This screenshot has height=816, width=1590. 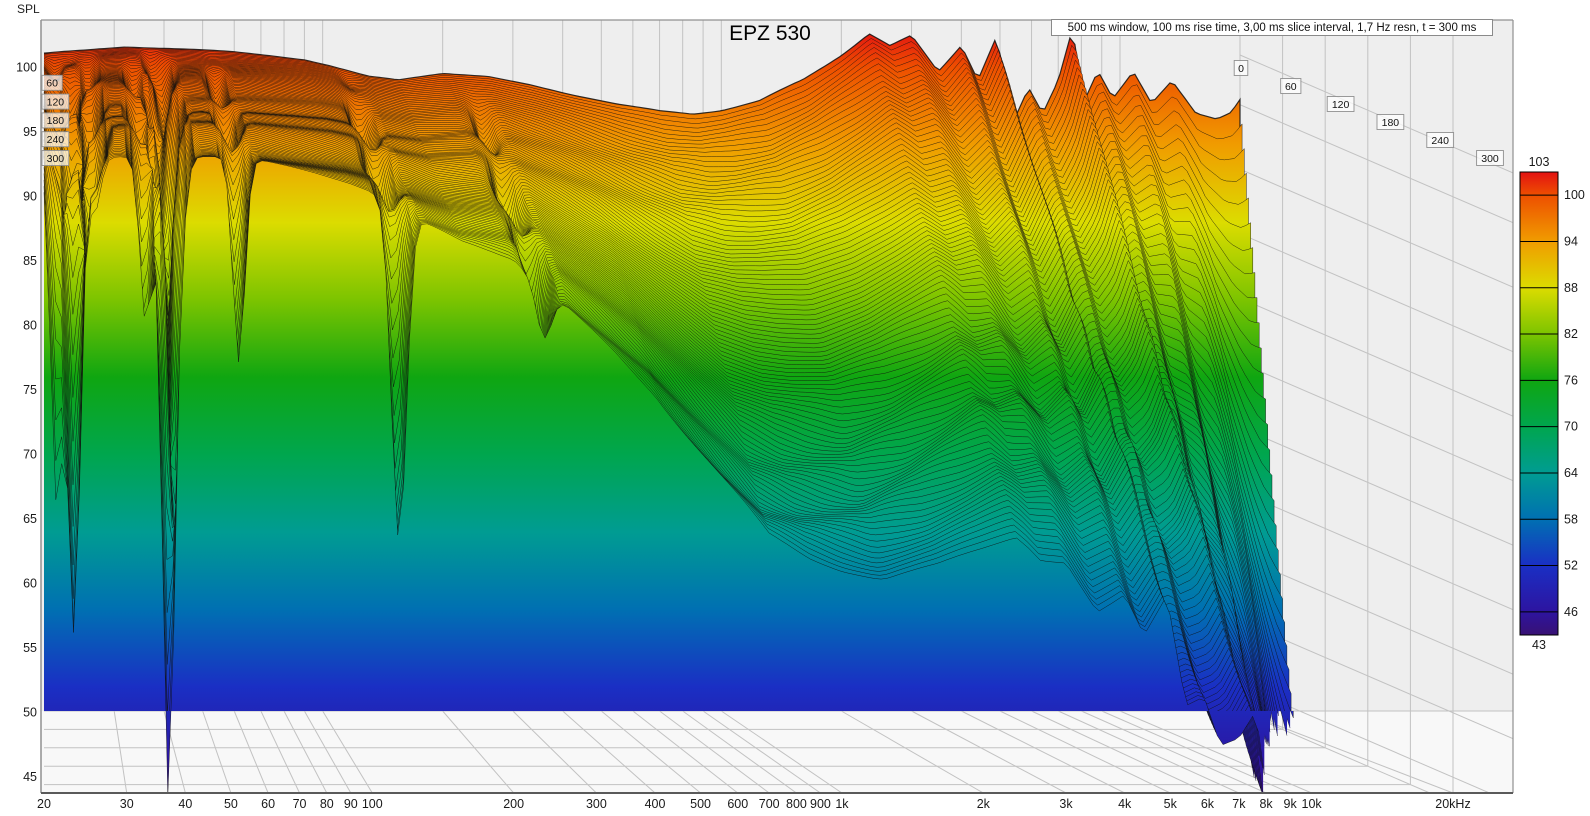 What do you see at coordinates (300, 804) in the screenshot?
I see `x-tick-label: 70` at bounding box center [300, 804].